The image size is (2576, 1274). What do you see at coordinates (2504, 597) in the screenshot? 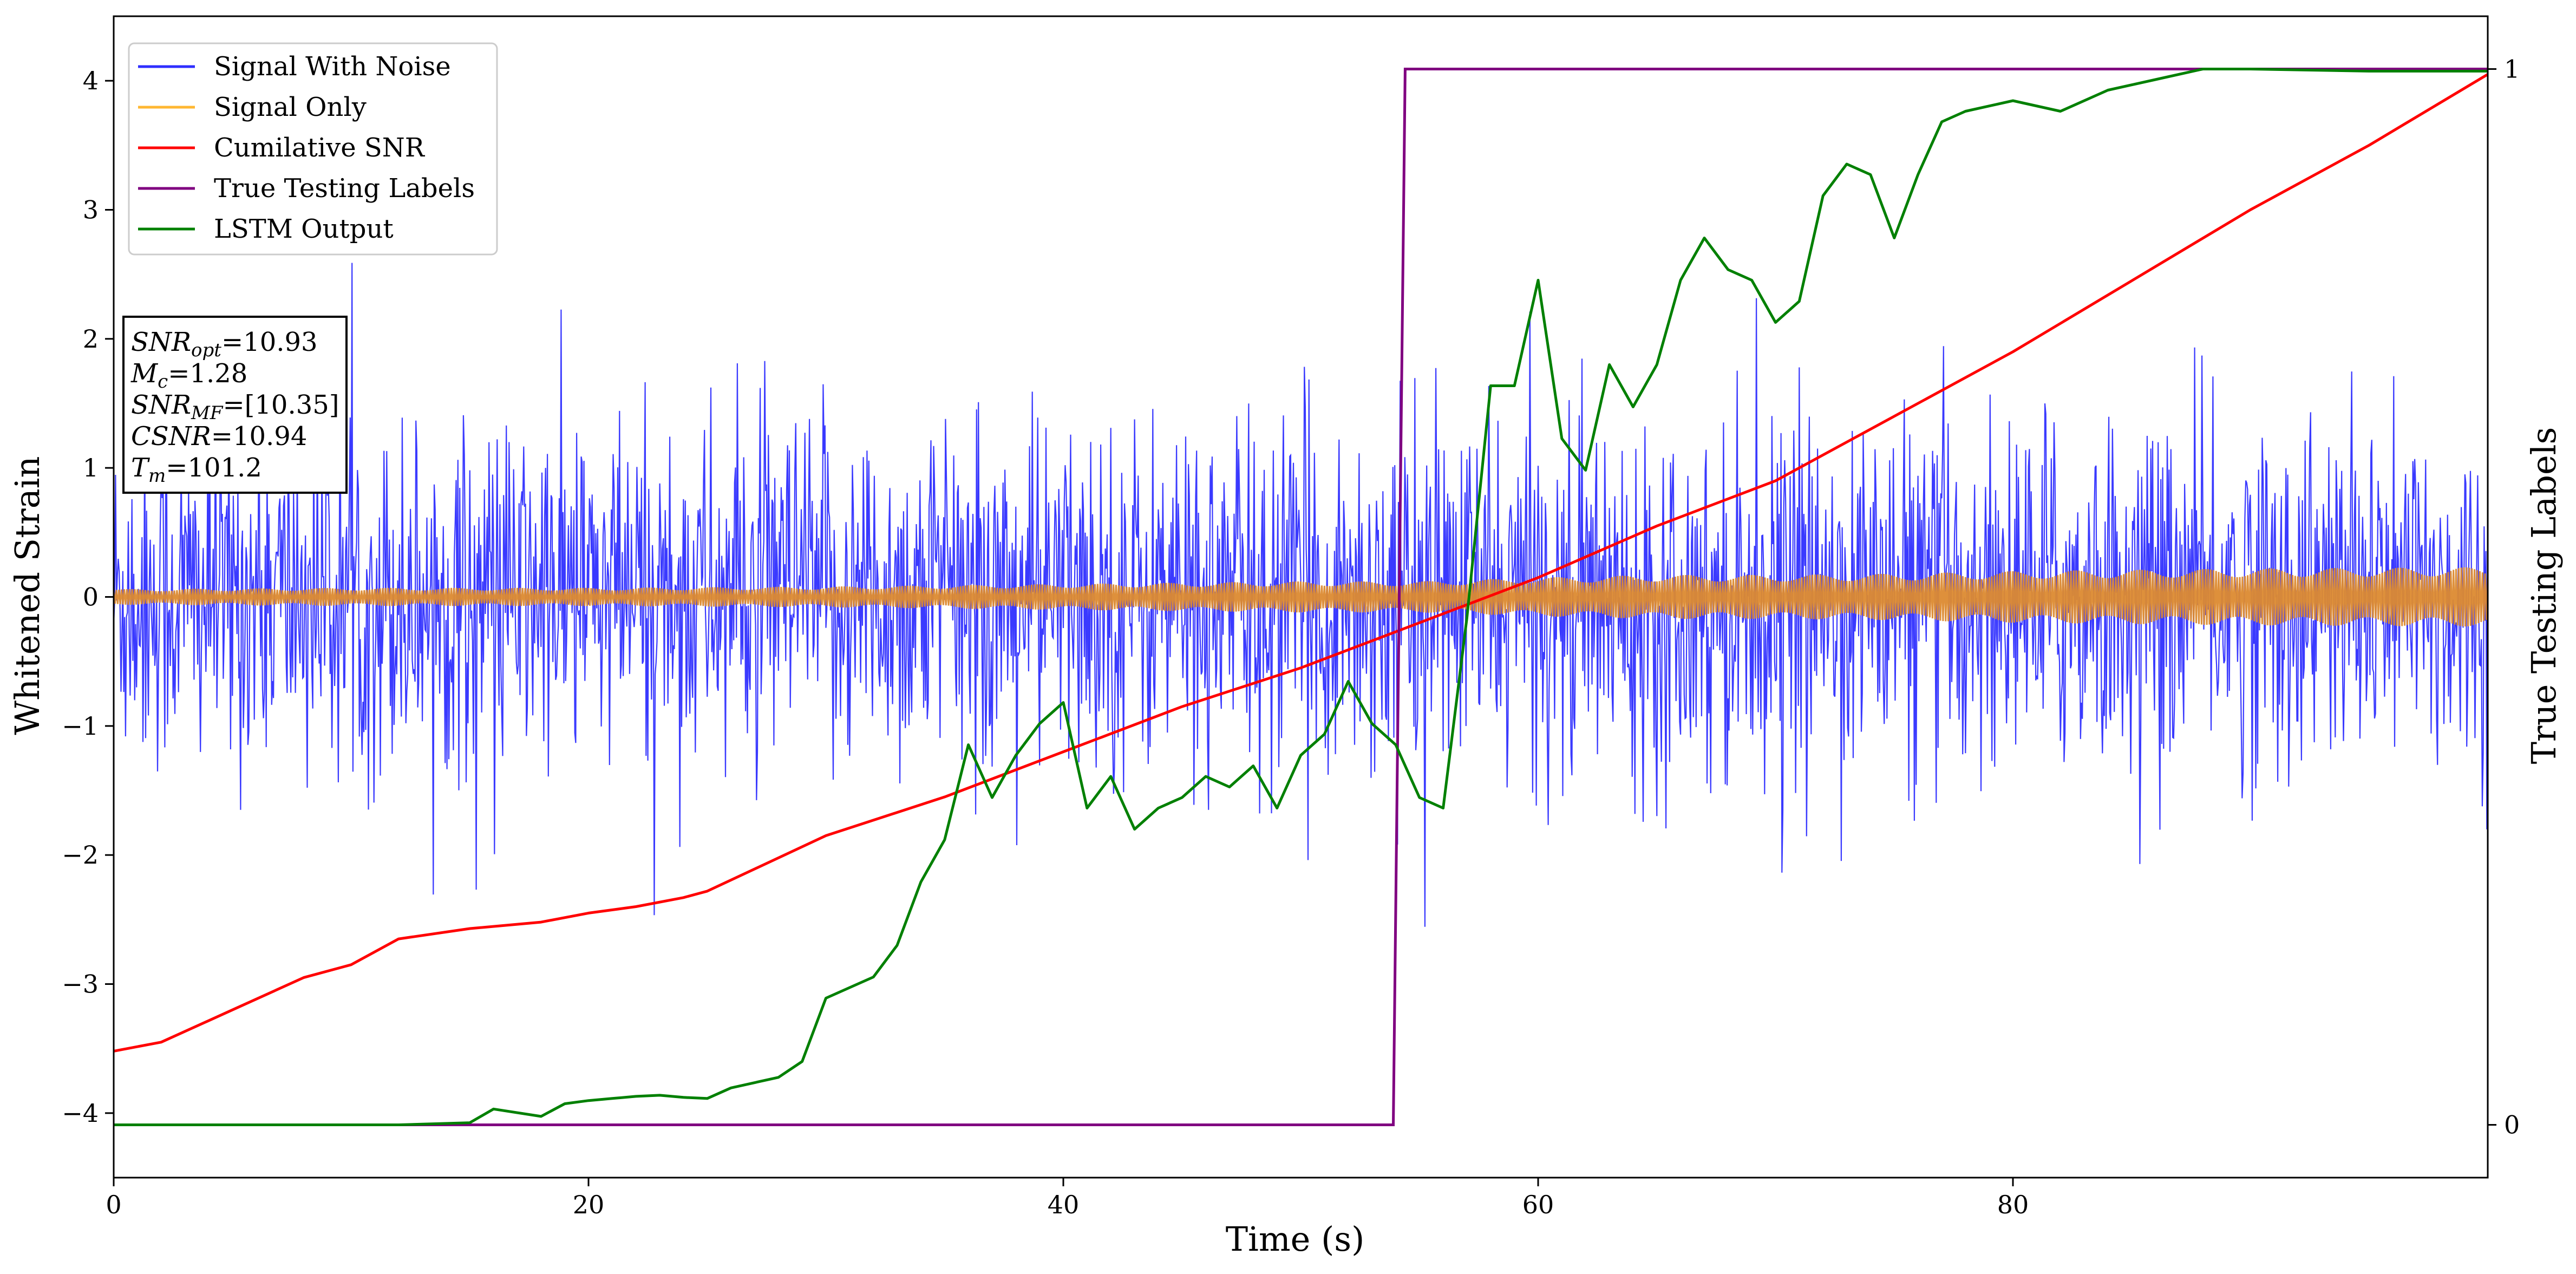
I see `y-axis-right: 01` at bounding box center [2504, 597].